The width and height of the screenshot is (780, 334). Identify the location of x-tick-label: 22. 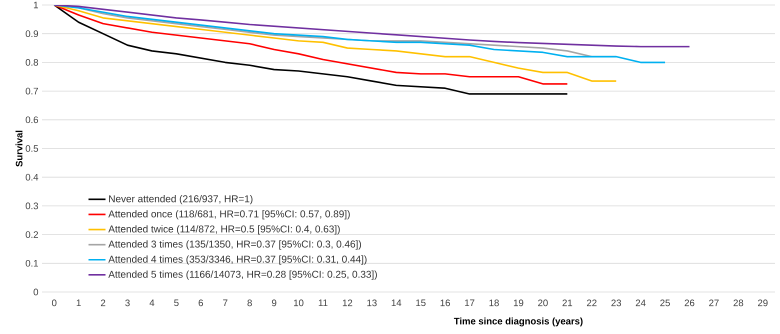
(591, 303).